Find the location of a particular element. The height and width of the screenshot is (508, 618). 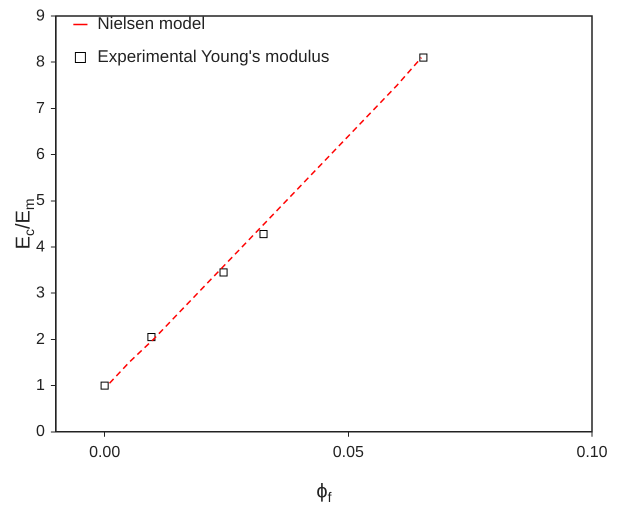

legend-label: Experimental Young's modulus is located at coordinates (213, 56).